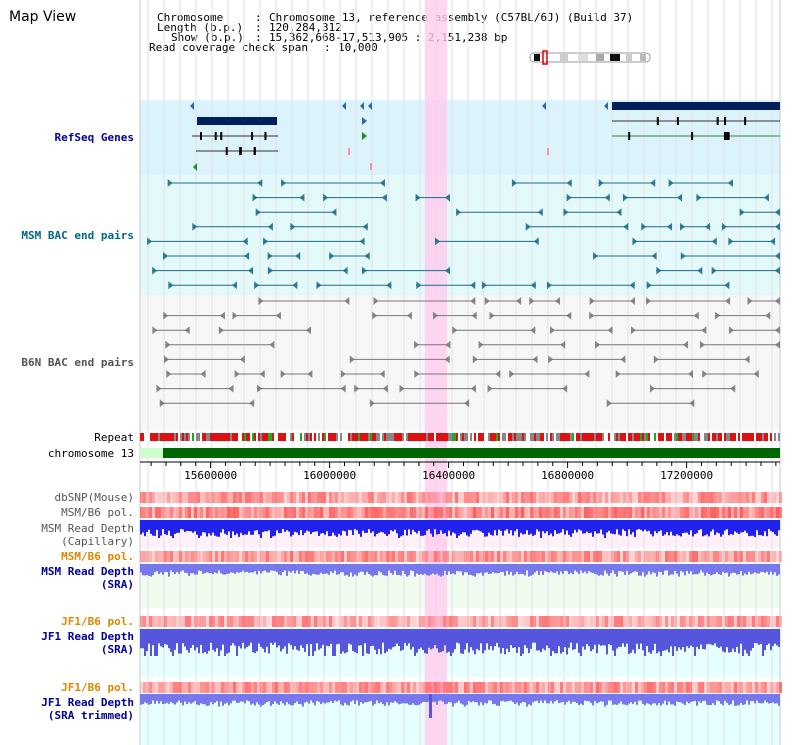  What do you see at coordinates (94, 137) in the screenshot?
I see `track-label-refseq-genes: RefSeq Genes` at bounding box center [94, 137].